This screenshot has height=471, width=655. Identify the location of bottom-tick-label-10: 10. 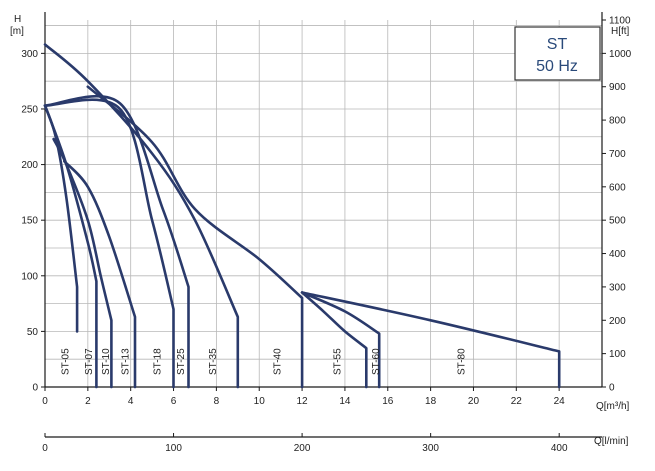
(260, 401).